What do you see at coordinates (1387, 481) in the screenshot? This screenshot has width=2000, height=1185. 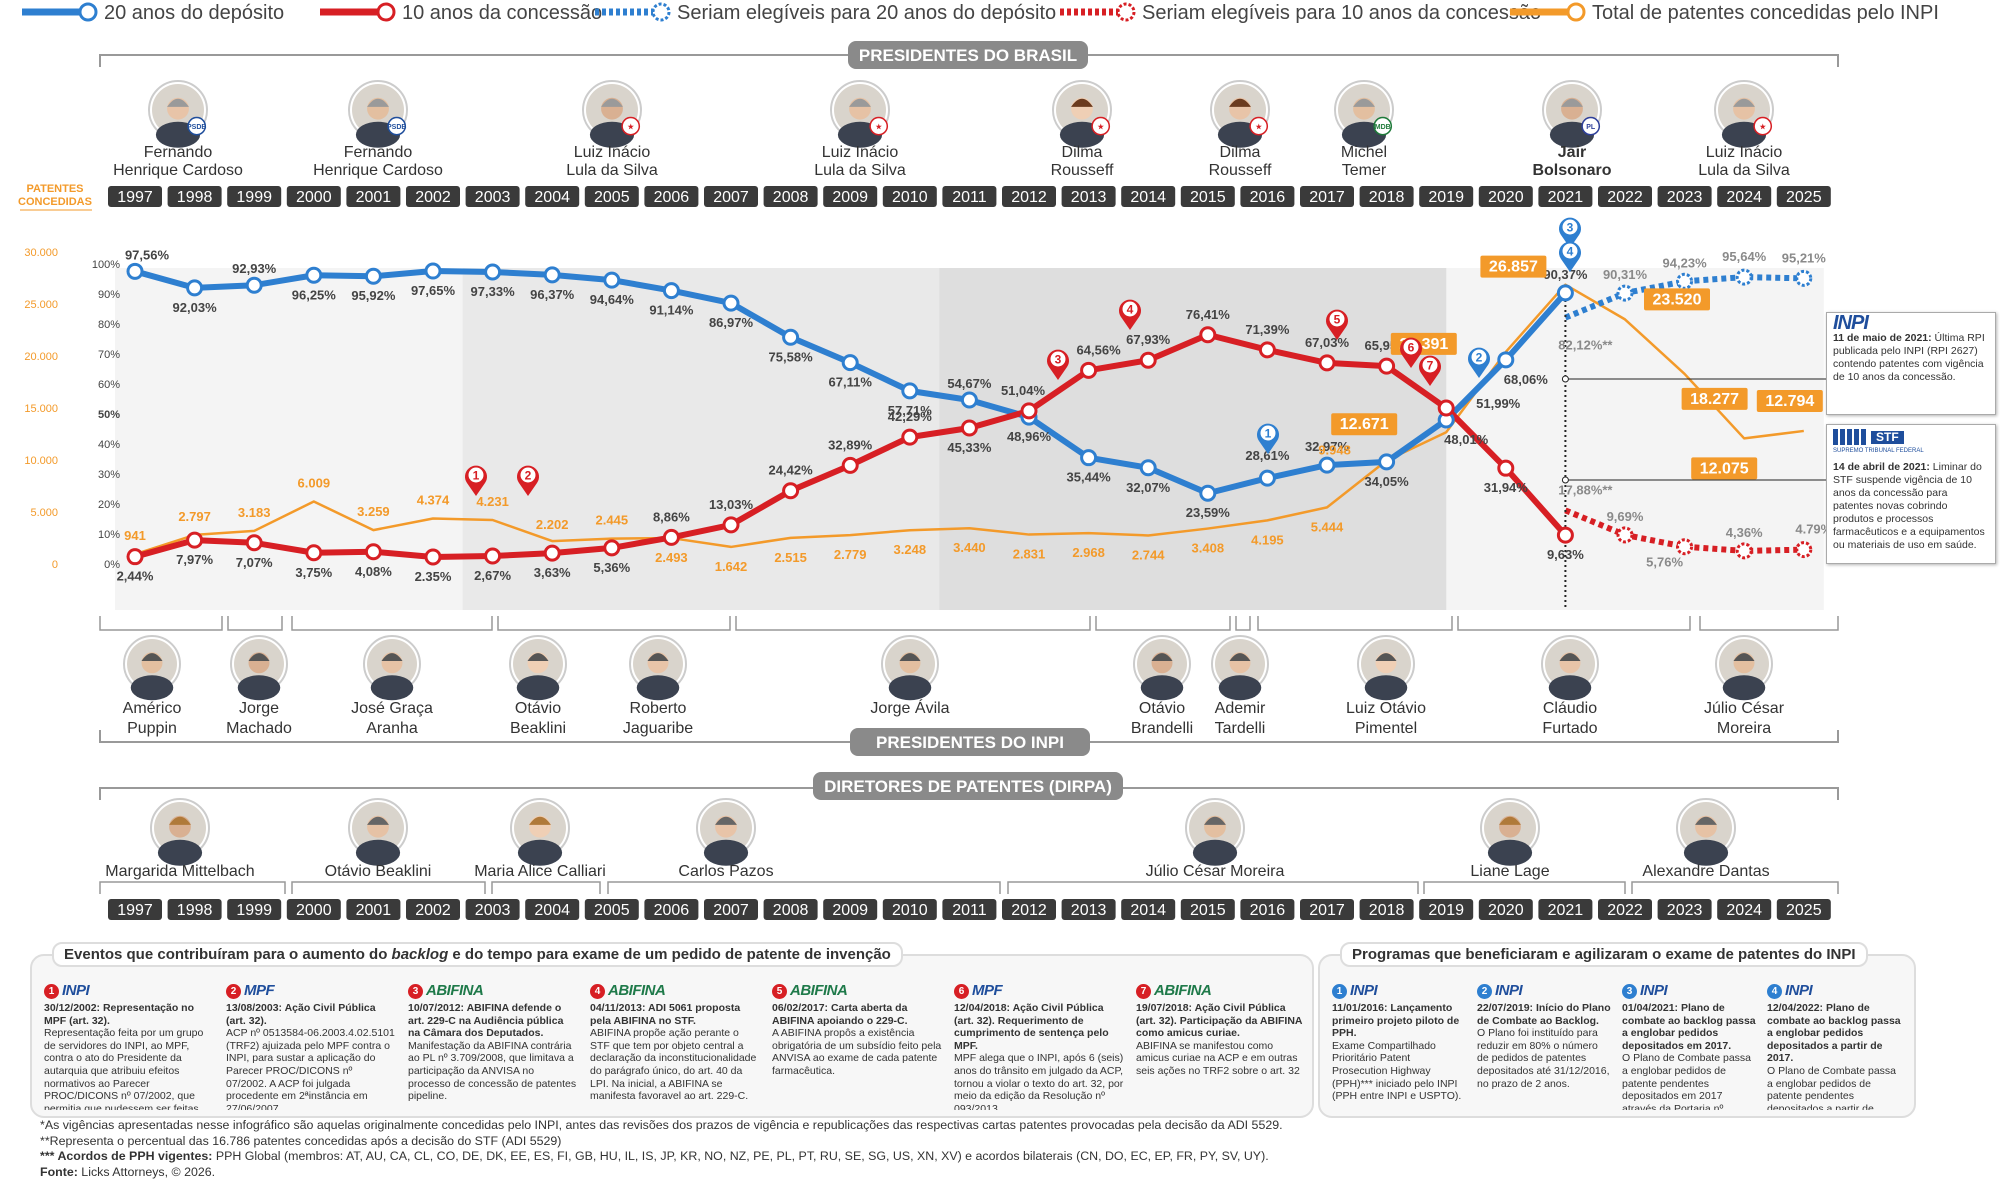 I see `label-20-anos: 34,05%` at bounding box center [1387, 481].